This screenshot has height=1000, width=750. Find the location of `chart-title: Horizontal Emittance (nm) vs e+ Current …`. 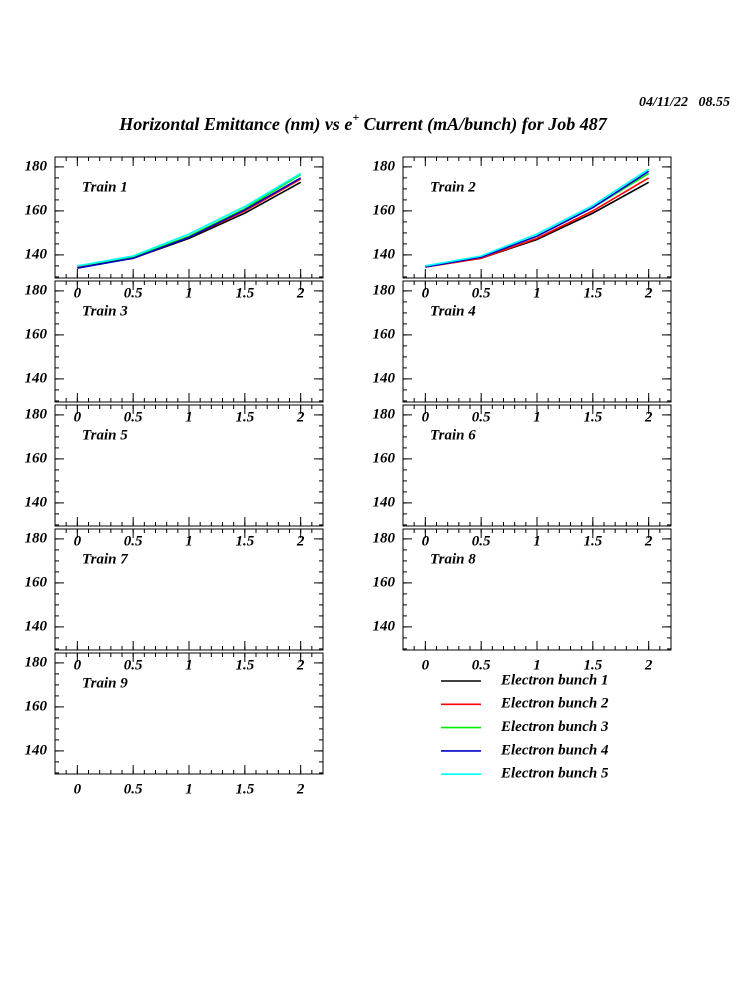

chart-title: Horizontal Emittance (nm) vs e+ Current … is located at coordinates (362, 122).